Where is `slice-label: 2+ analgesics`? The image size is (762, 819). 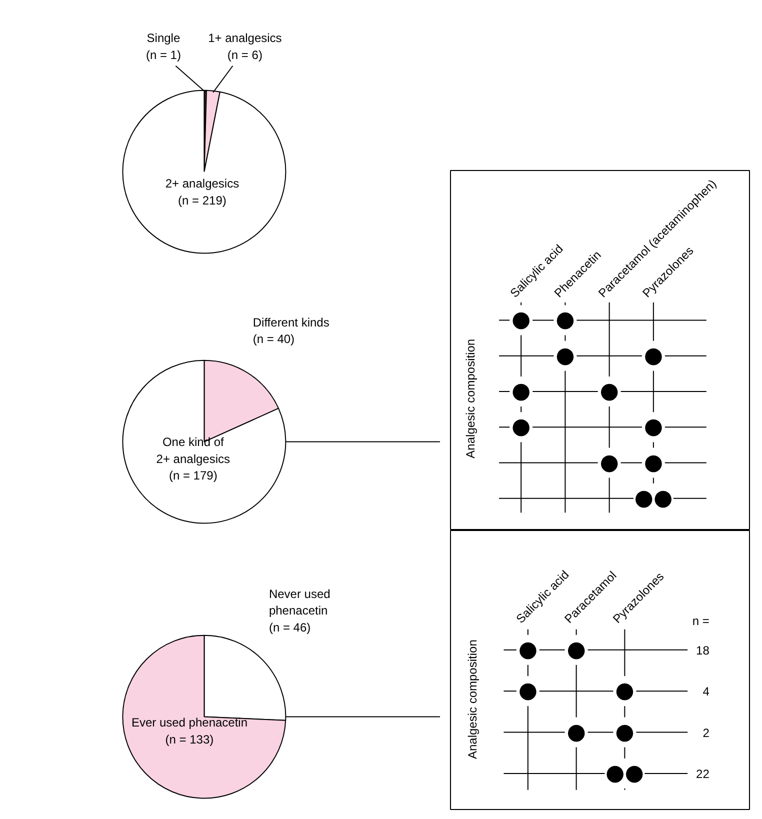 slice-label: 2+ analgesics is located at coordinates (202, 183).